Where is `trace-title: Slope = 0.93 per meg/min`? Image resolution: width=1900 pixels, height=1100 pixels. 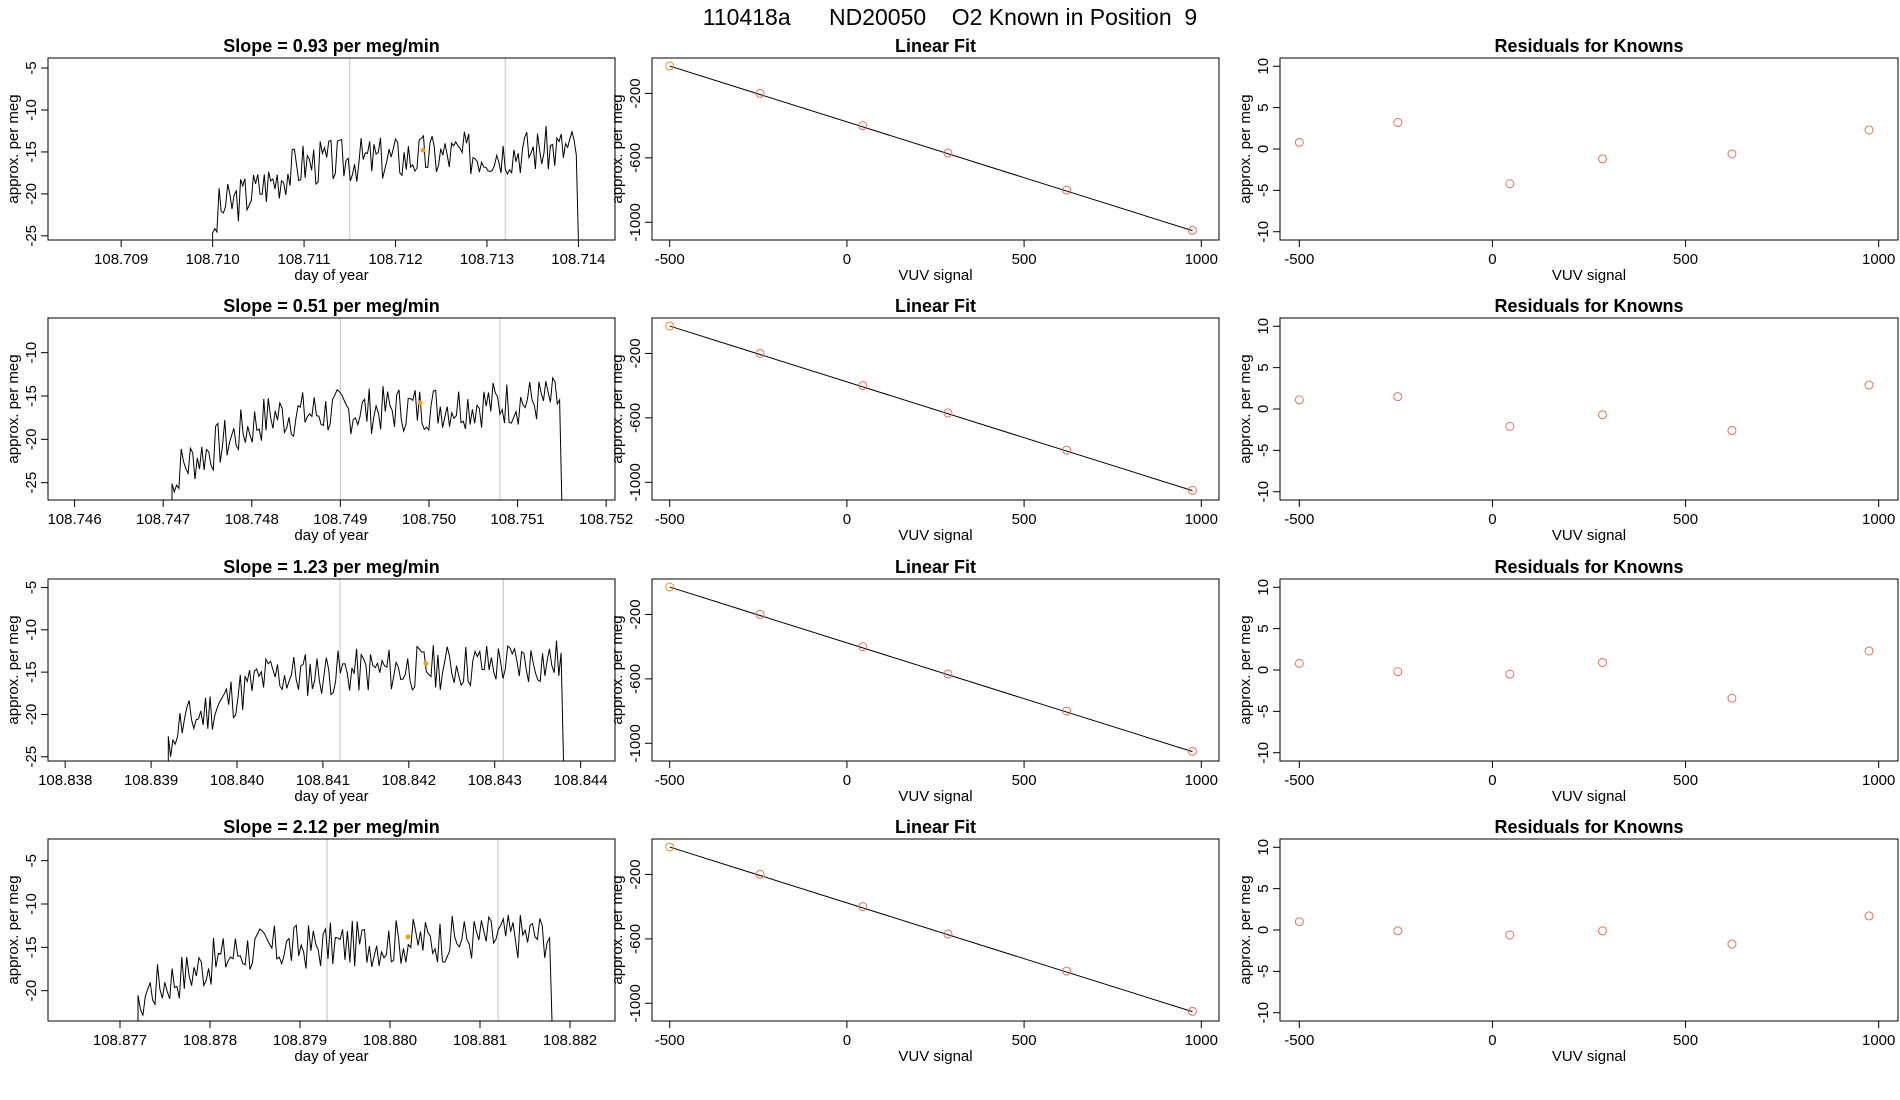
trace-title: Slope = 0.93 per meg/min is located at coordinates (331, 46).